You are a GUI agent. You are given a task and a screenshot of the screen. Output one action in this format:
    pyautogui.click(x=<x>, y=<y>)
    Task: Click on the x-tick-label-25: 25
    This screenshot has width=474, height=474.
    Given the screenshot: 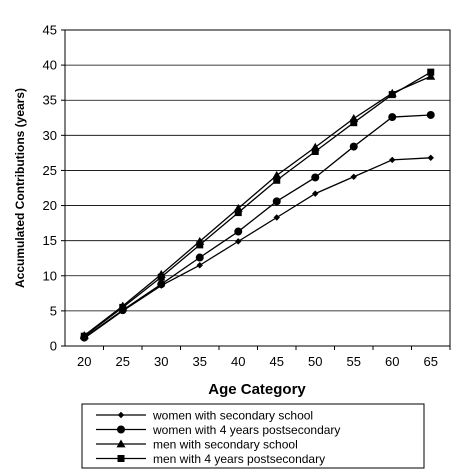 What is the action you would take?
    pyautogui.click(x=123, y=361)
    